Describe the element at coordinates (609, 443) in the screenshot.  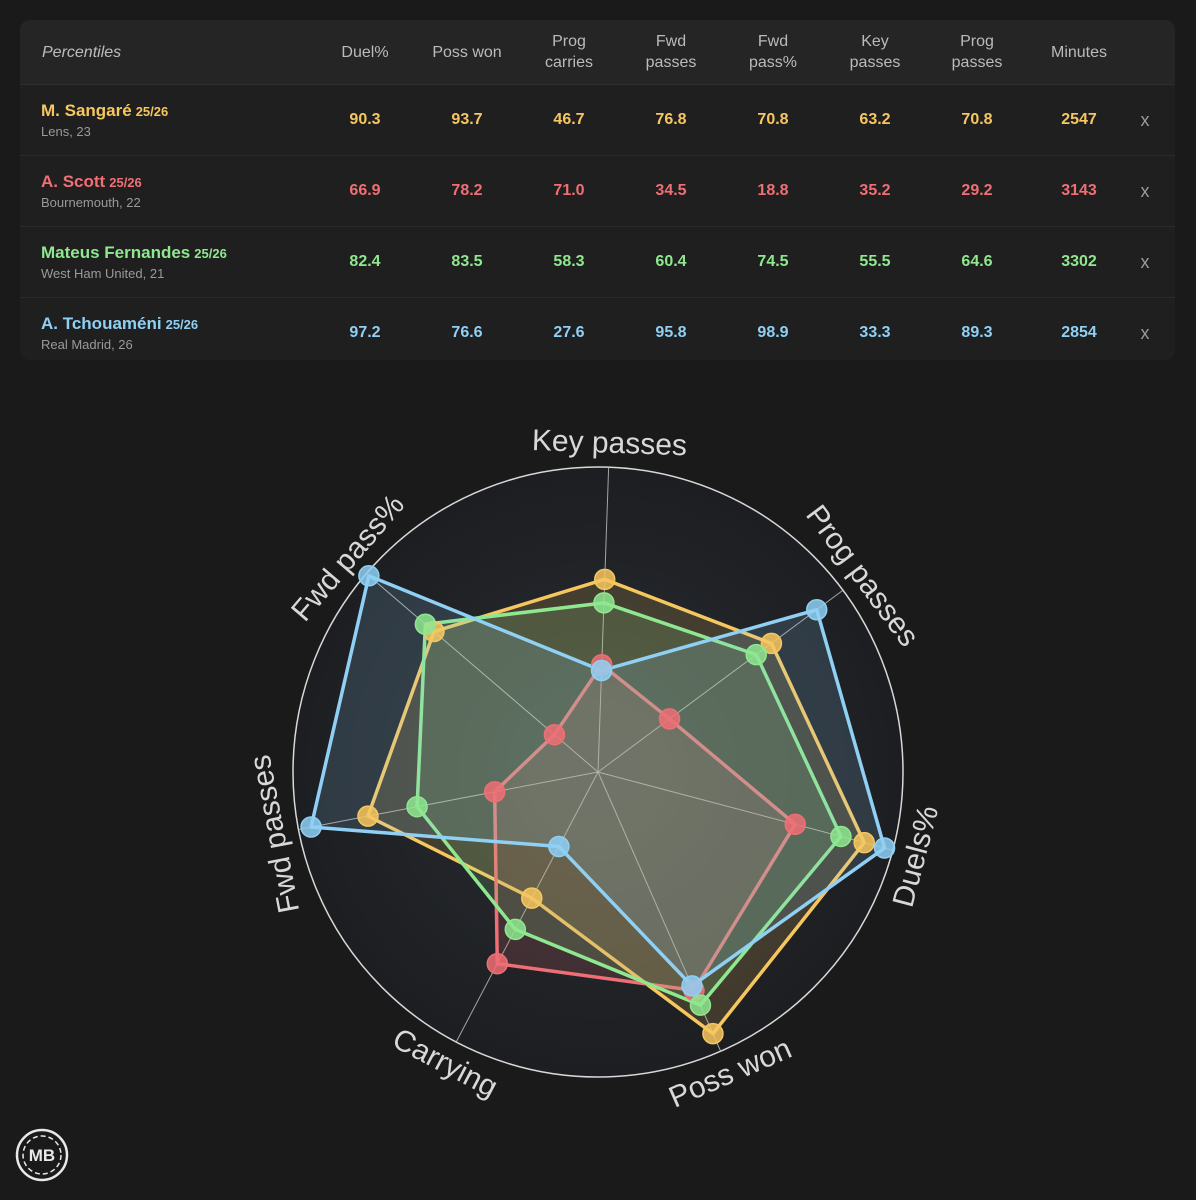
I see `radar-axis-label: Key passes` at that location.